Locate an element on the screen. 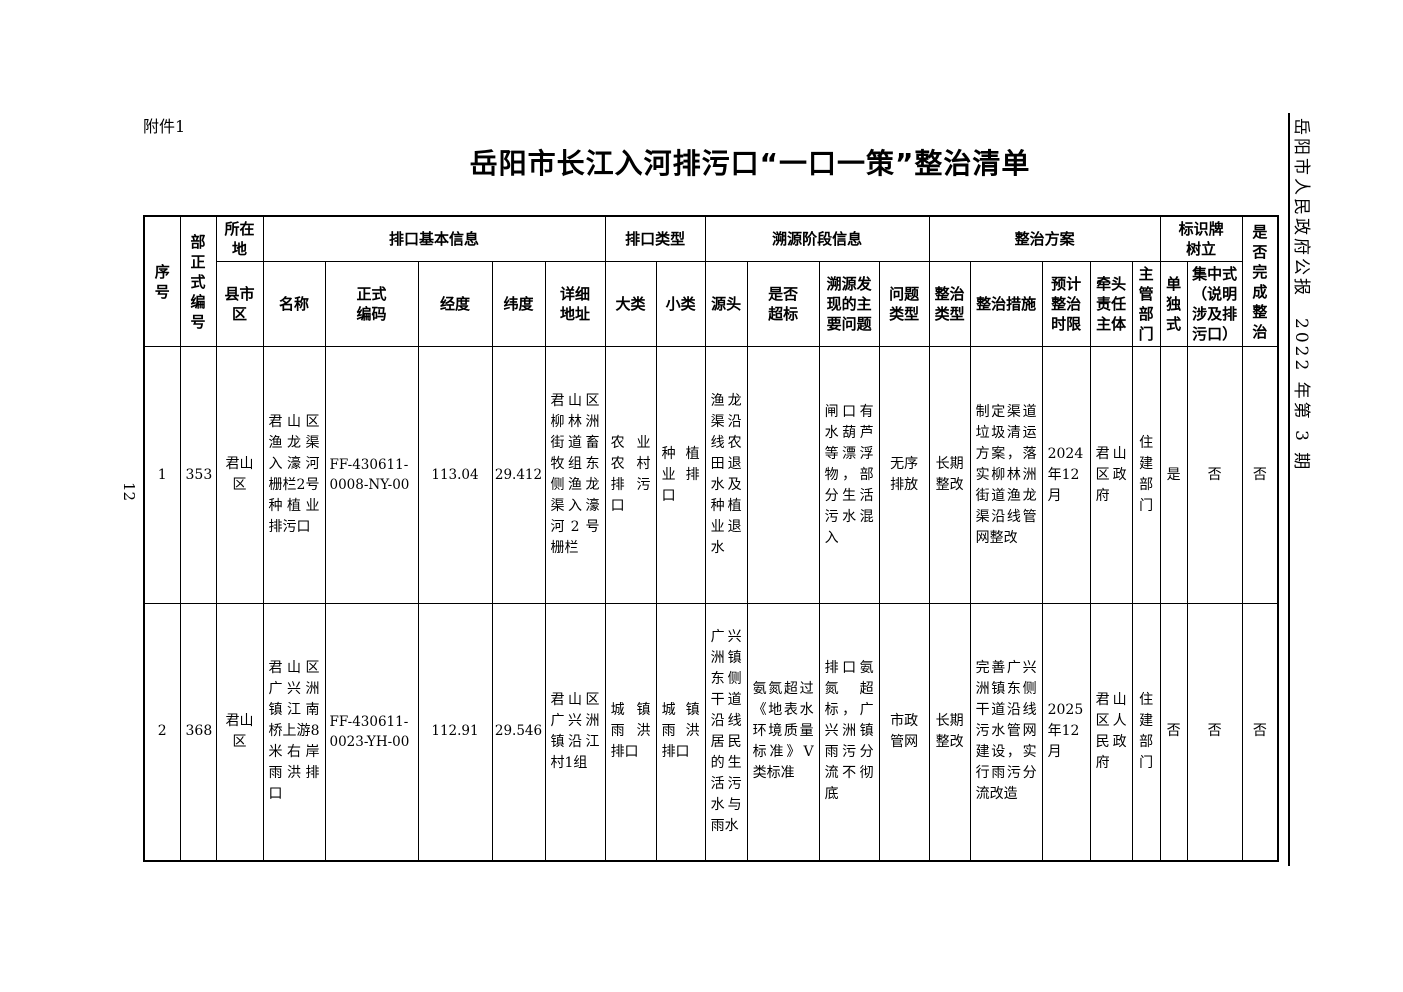  header-measures: 整治措施 is located at coordinates (1006, 304).